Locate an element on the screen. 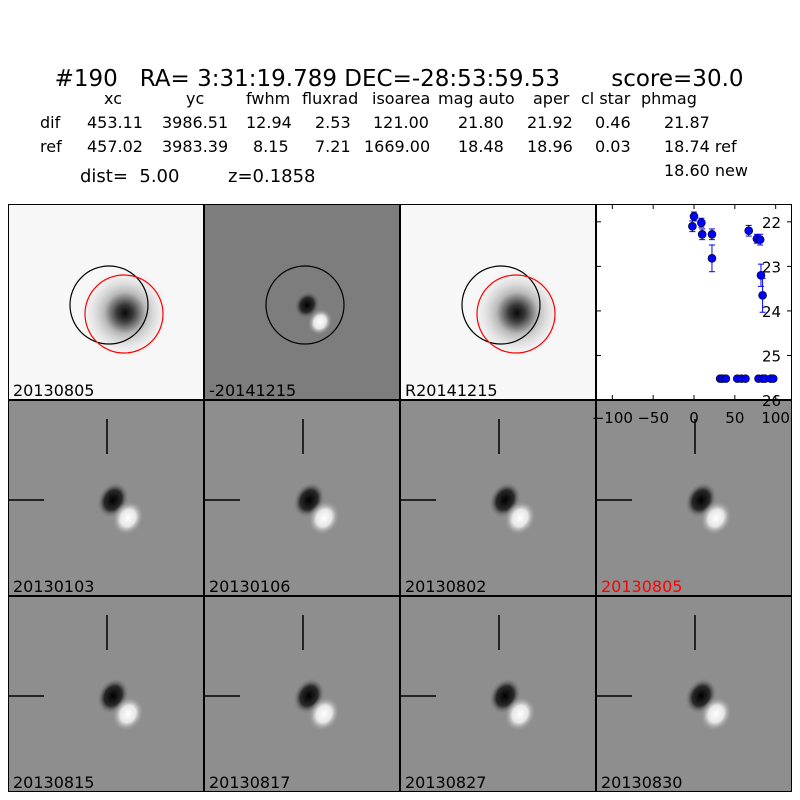 The width and height of the screenshot is (800, 800). new-mag: 18.60 new is located at coordinates (706, 170).